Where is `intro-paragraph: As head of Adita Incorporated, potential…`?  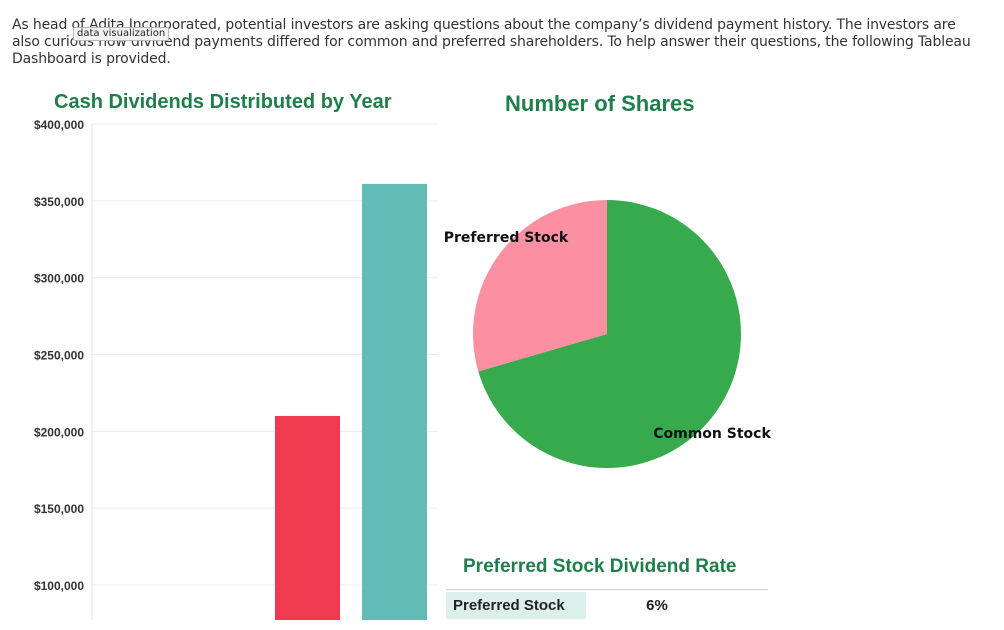 intro-paragraph: As head of Adita Incorporated, potential… is located at coordinates (491, 42).